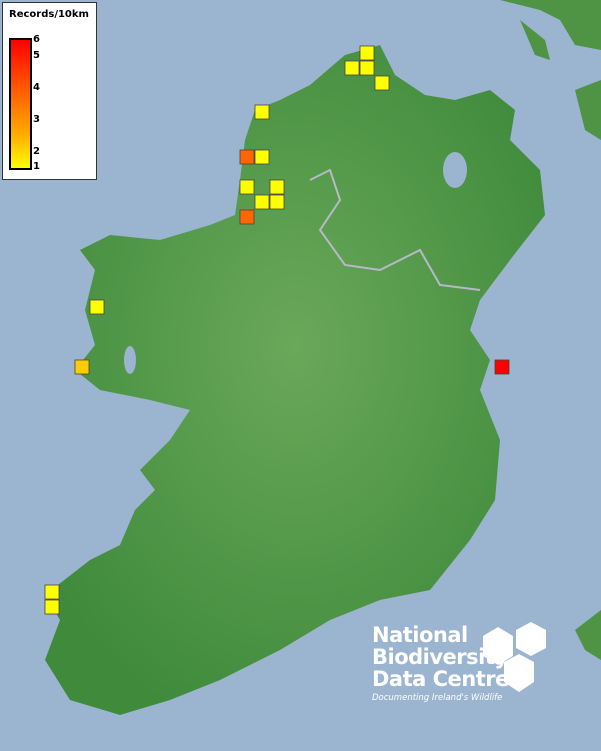  I want to click on legend-tick: 5, so click(36, 55).